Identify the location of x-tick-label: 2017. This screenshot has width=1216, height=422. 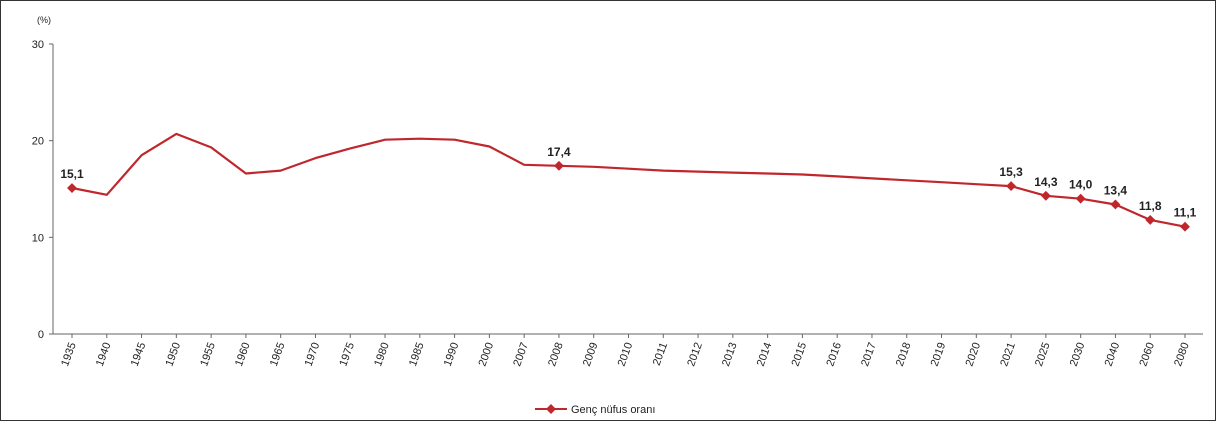
(869, 354).